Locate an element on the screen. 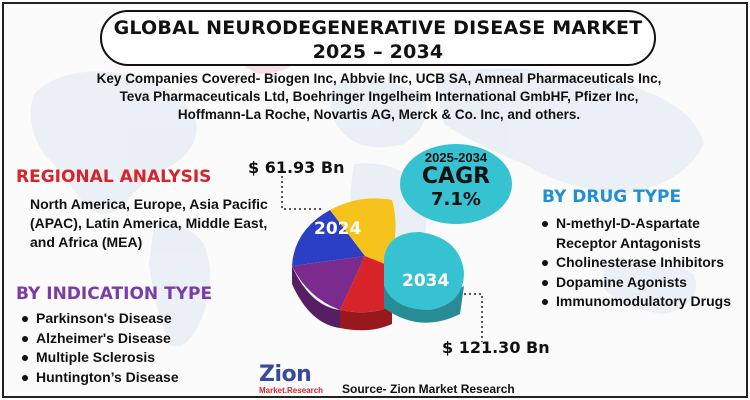 Image resolution: width=750 pixels, height=400 pixels. indication-type-heading: BY INDICATION TYPE is located at coordinates (114, 294).